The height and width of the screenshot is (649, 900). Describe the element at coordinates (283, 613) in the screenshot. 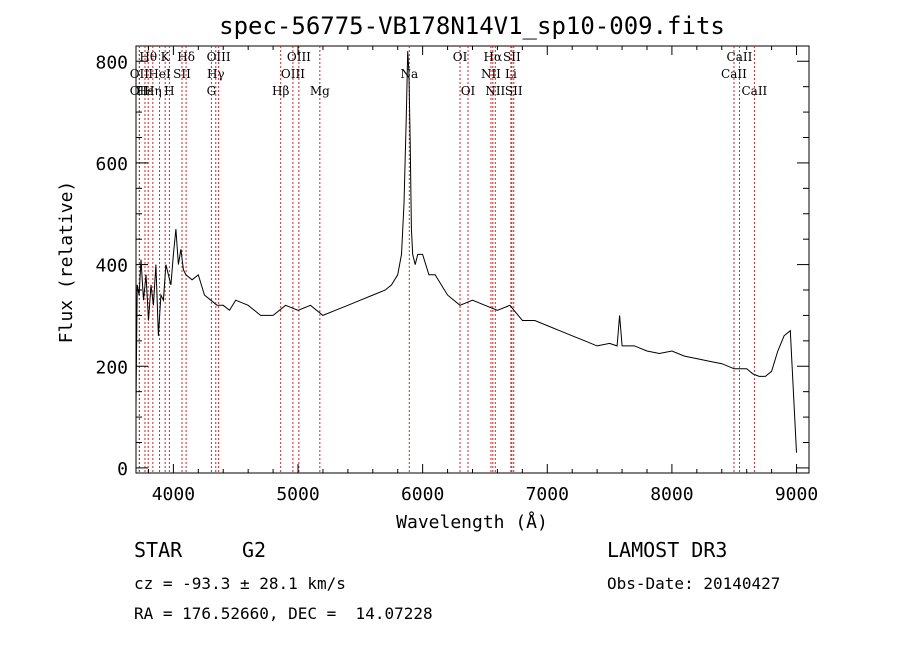

I see `coordinates: RA = 176.52660, DEC = 14.07228` at that location.